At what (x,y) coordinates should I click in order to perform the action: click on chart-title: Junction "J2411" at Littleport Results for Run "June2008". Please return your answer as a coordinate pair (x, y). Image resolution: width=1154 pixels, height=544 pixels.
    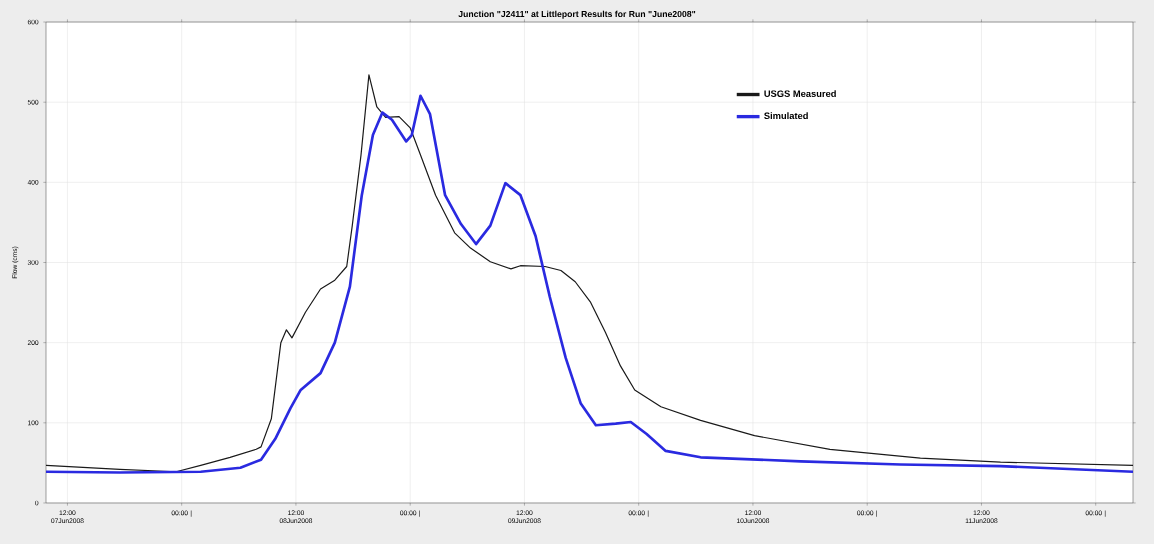
    Looking at the image, I should click on (577, 14).